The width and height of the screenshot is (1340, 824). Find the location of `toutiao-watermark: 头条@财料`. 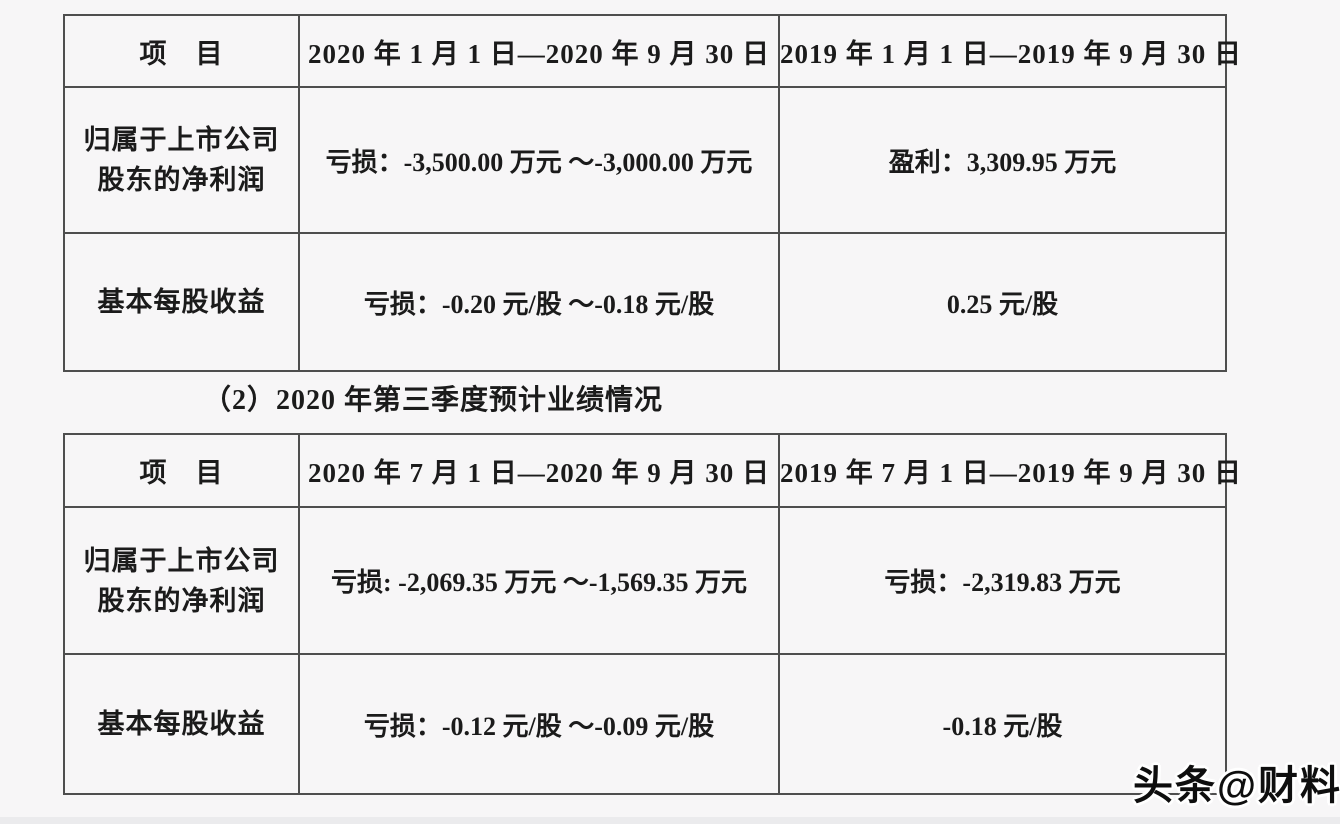

toutiao-watermark: 头条@财料 is located at coordinates (1236, 786).